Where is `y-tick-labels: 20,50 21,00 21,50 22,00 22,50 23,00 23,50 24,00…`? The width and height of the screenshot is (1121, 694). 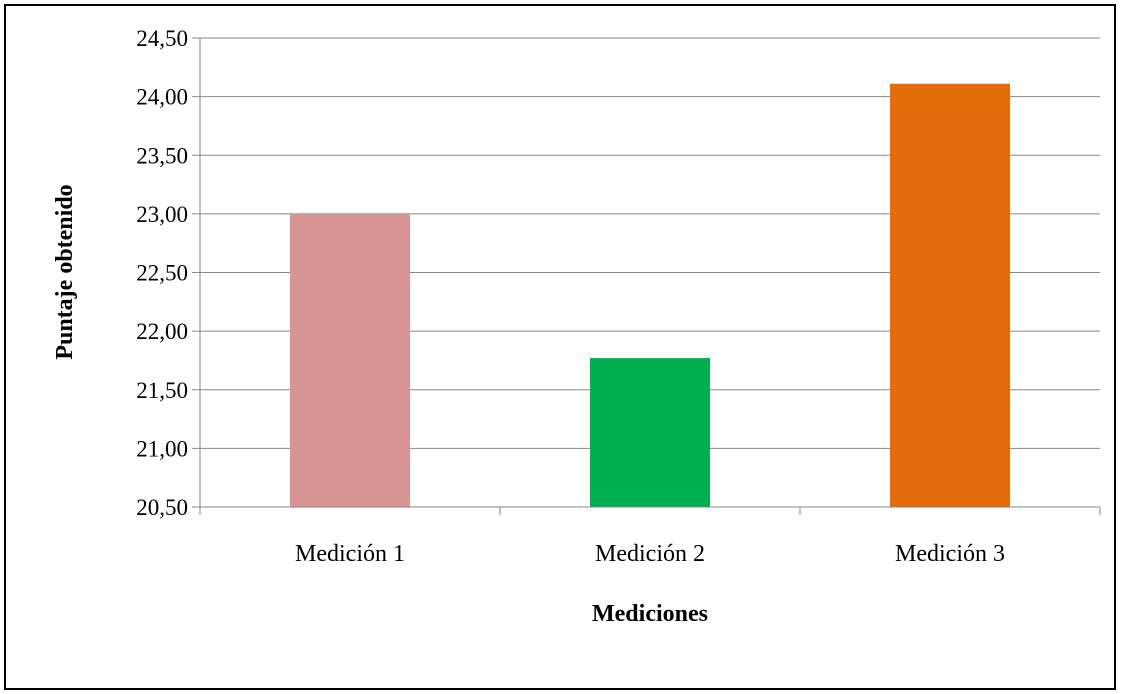 y-tick-labels: 20,50 21,00 21,50 22,00 22,50 23,00 23,50 24,00… is located at coordinates (162, 273).